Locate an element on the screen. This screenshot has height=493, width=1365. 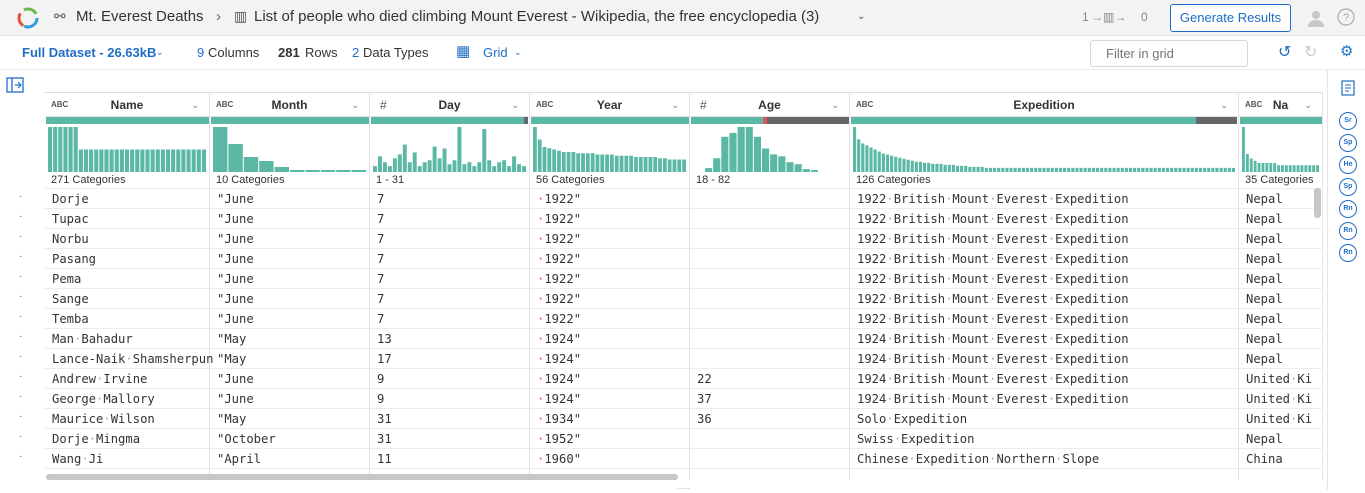
table-cell: 11 is located at coordinates (384, 459).